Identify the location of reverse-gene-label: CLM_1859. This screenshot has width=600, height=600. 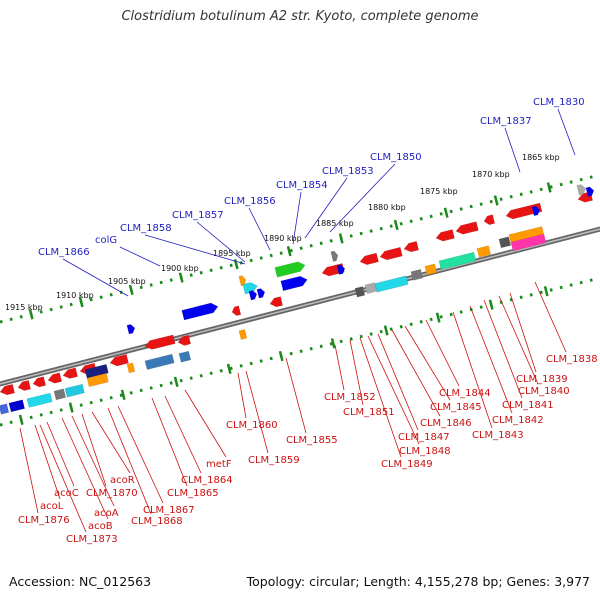
(274, 460).